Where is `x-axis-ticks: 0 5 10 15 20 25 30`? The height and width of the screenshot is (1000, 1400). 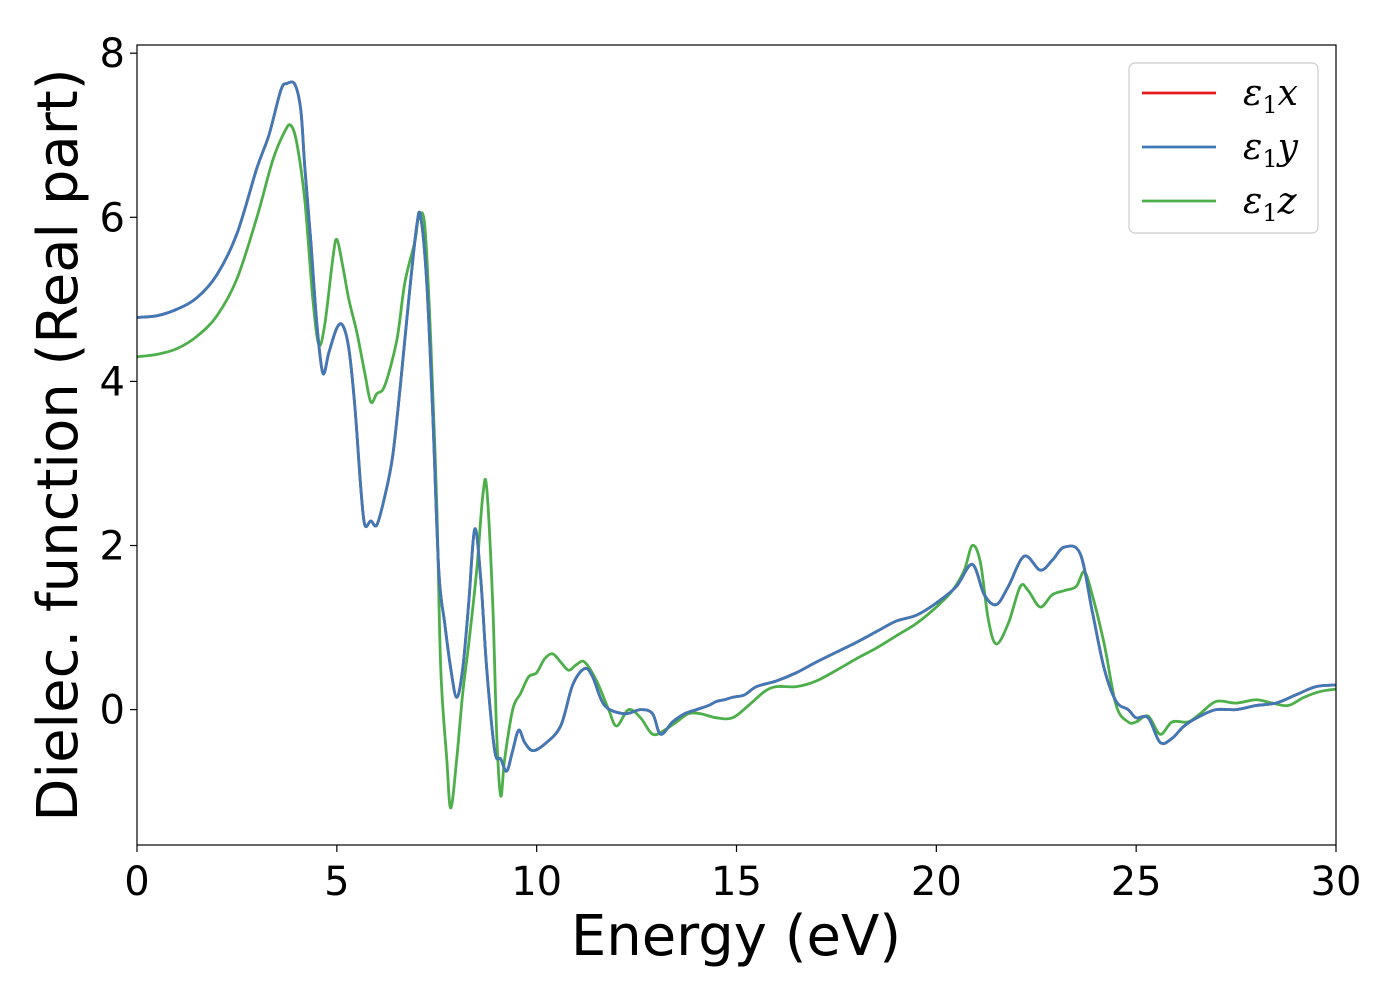 x-axis-ticks: 0 5 10 15 20 25 30 is located at coordinates (742, 875).